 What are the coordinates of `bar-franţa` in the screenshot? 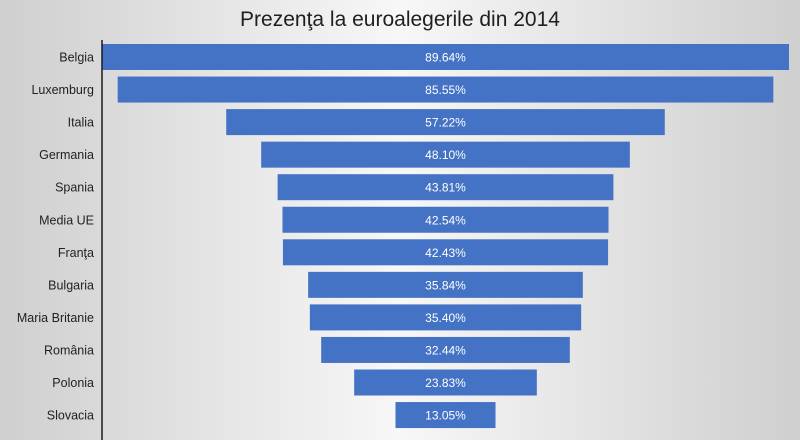 It's located at (445, 252).